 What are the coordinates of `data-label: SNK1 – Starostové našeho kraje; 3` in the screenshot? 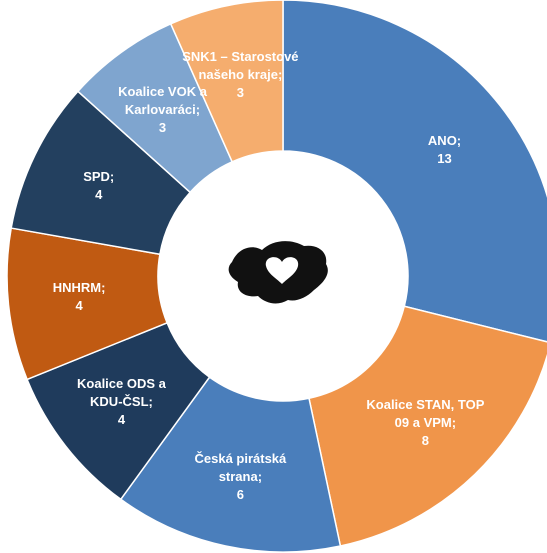 It's located at (240, 75).